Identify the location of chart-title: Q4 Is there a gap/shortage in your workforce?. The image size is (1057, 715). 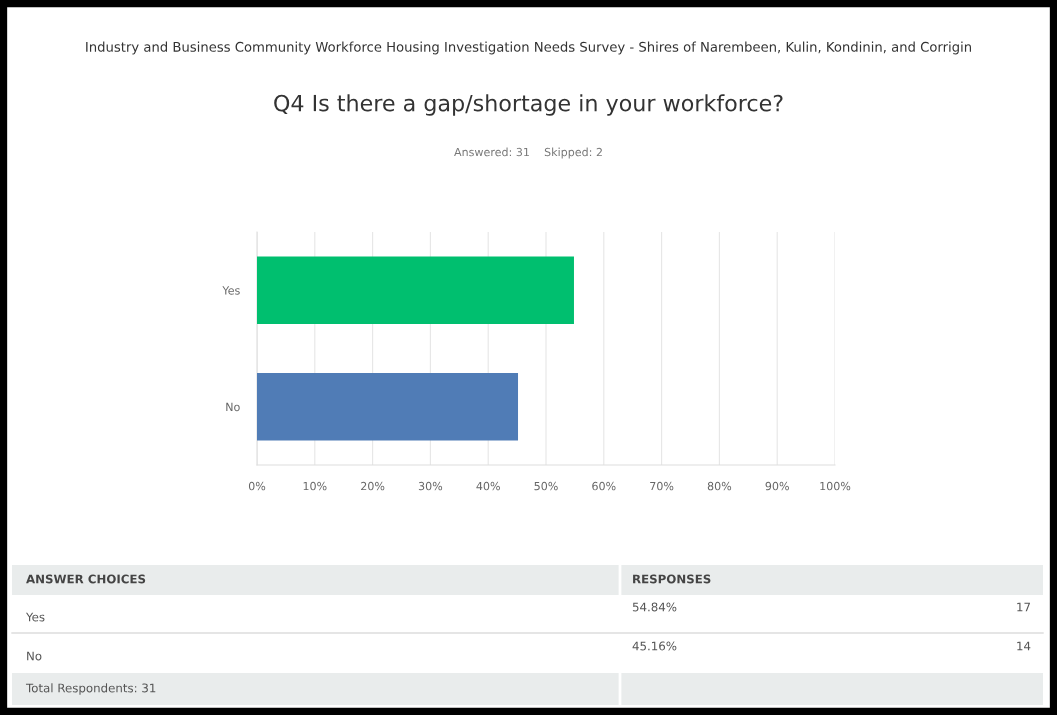
(528, 105).